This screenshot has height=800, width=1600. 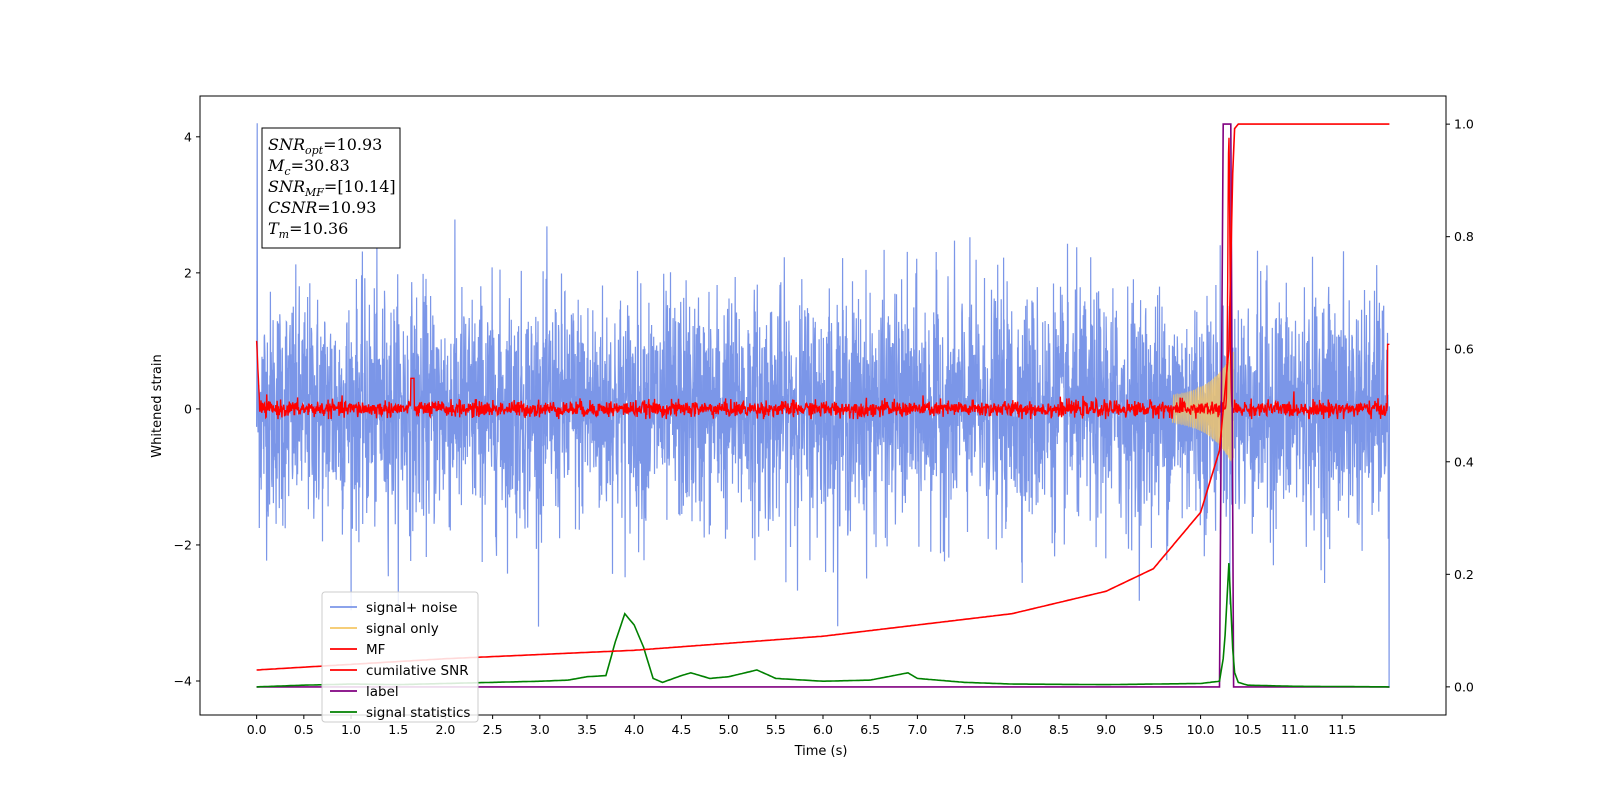 What do you see at coordinates (375, 650) in the screenshot?
I see `svg-text: MF` at bounding box center [375, 650].